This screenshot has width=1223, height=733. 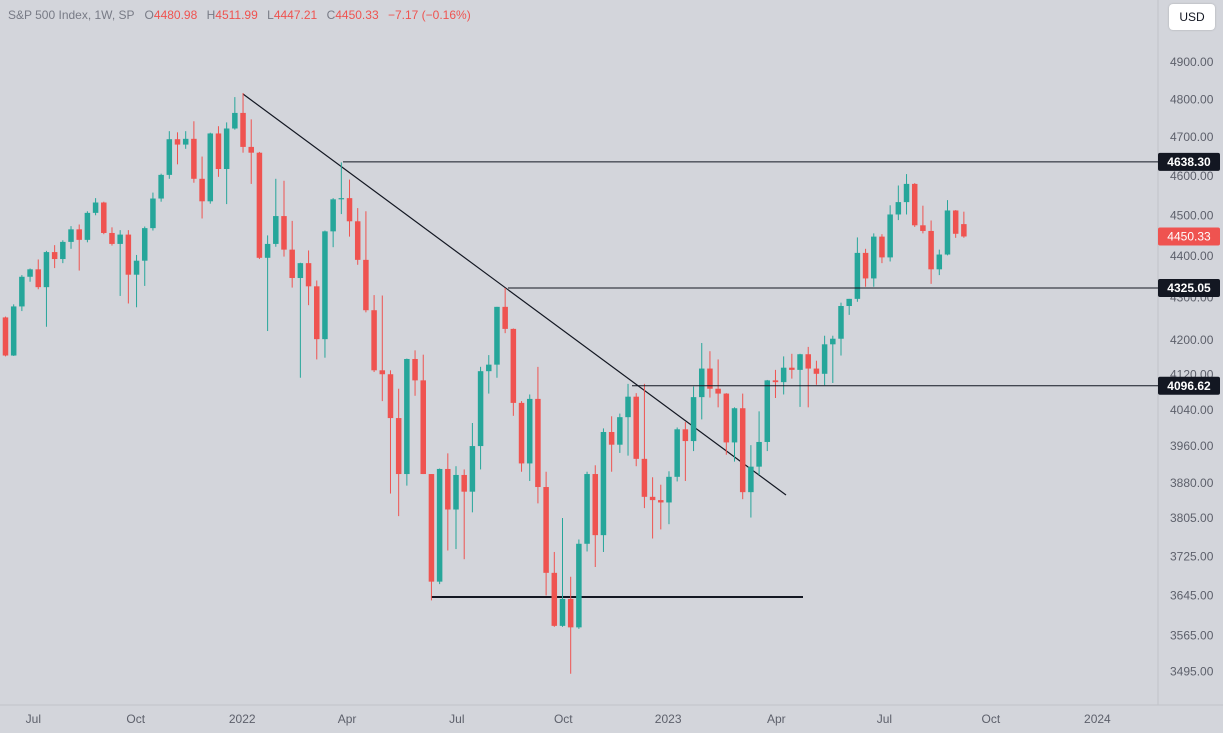 I want to click on x-tick-label: Jul, so click(x=884, y=719).